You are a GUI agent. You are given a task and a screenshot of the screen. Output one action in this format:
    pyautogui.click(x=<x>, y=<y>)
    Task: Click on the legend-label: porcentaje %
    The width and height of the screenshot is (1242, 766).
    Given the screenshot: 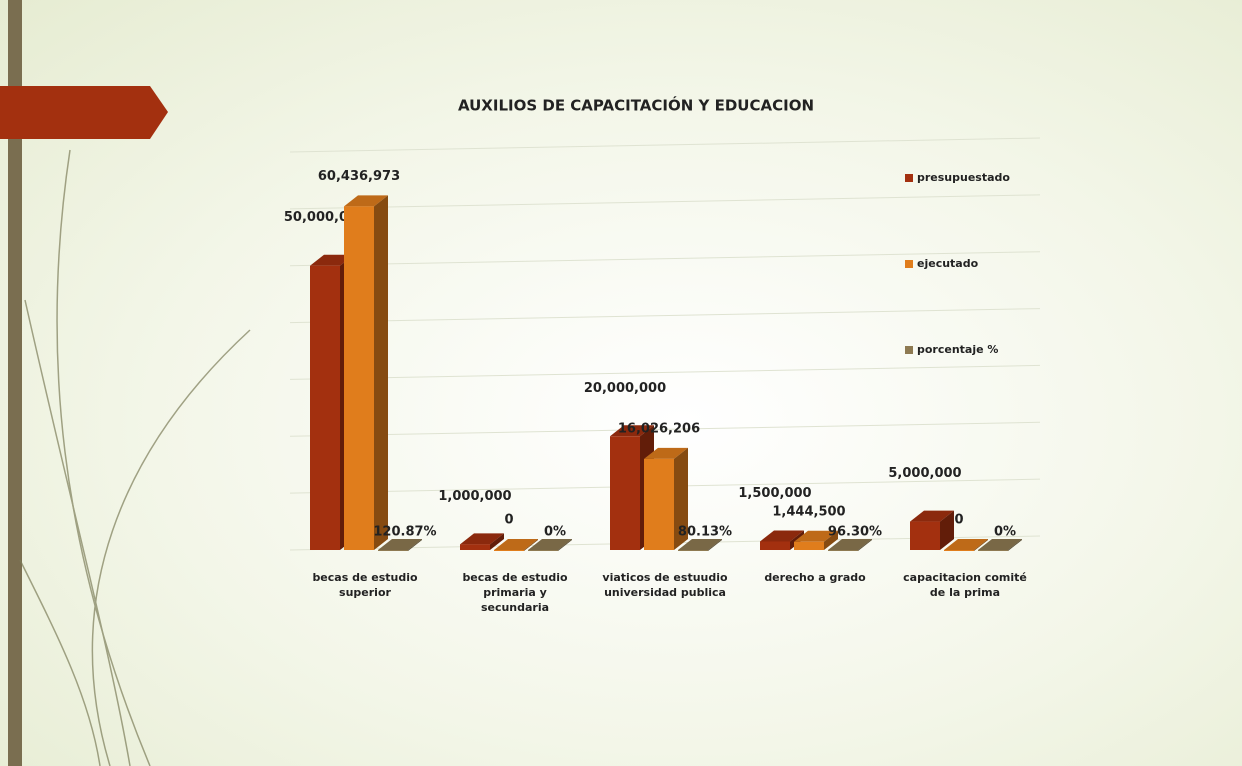 What is the action you would take?
    pyautogui.click(x=957, y=349)
    